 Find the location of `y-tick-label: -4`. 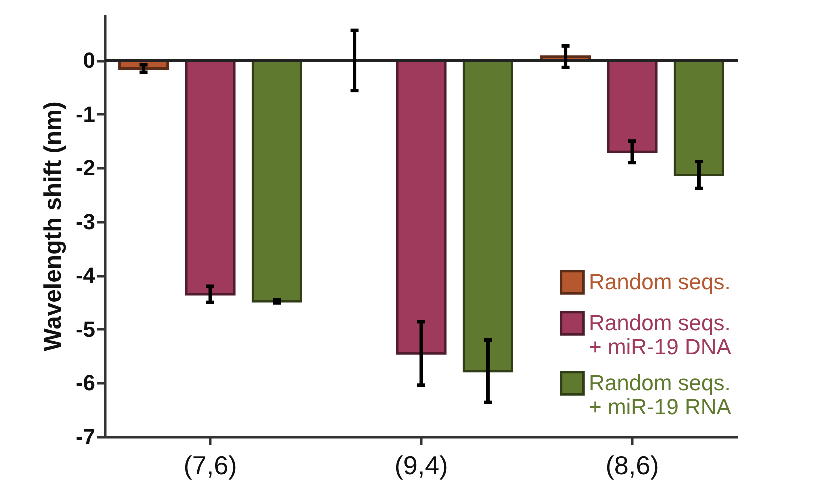

y-tick-label: -4 is located at coordinates (86, 275).